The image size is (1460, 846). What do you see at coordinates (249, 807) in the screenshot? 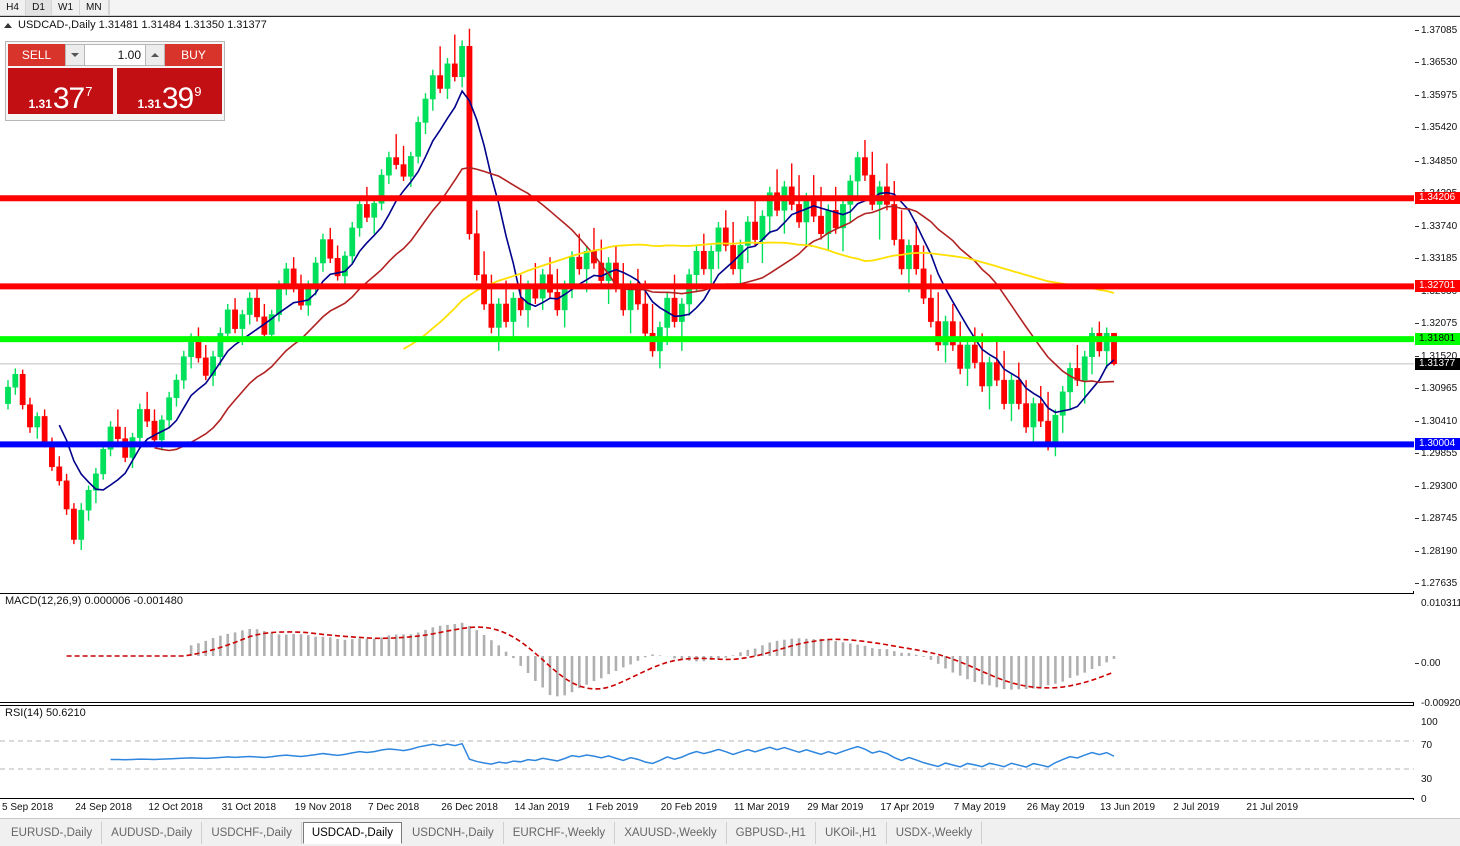
I see `time-axis-tick: 31 Oct 2018` at bounding box center [249, 807].